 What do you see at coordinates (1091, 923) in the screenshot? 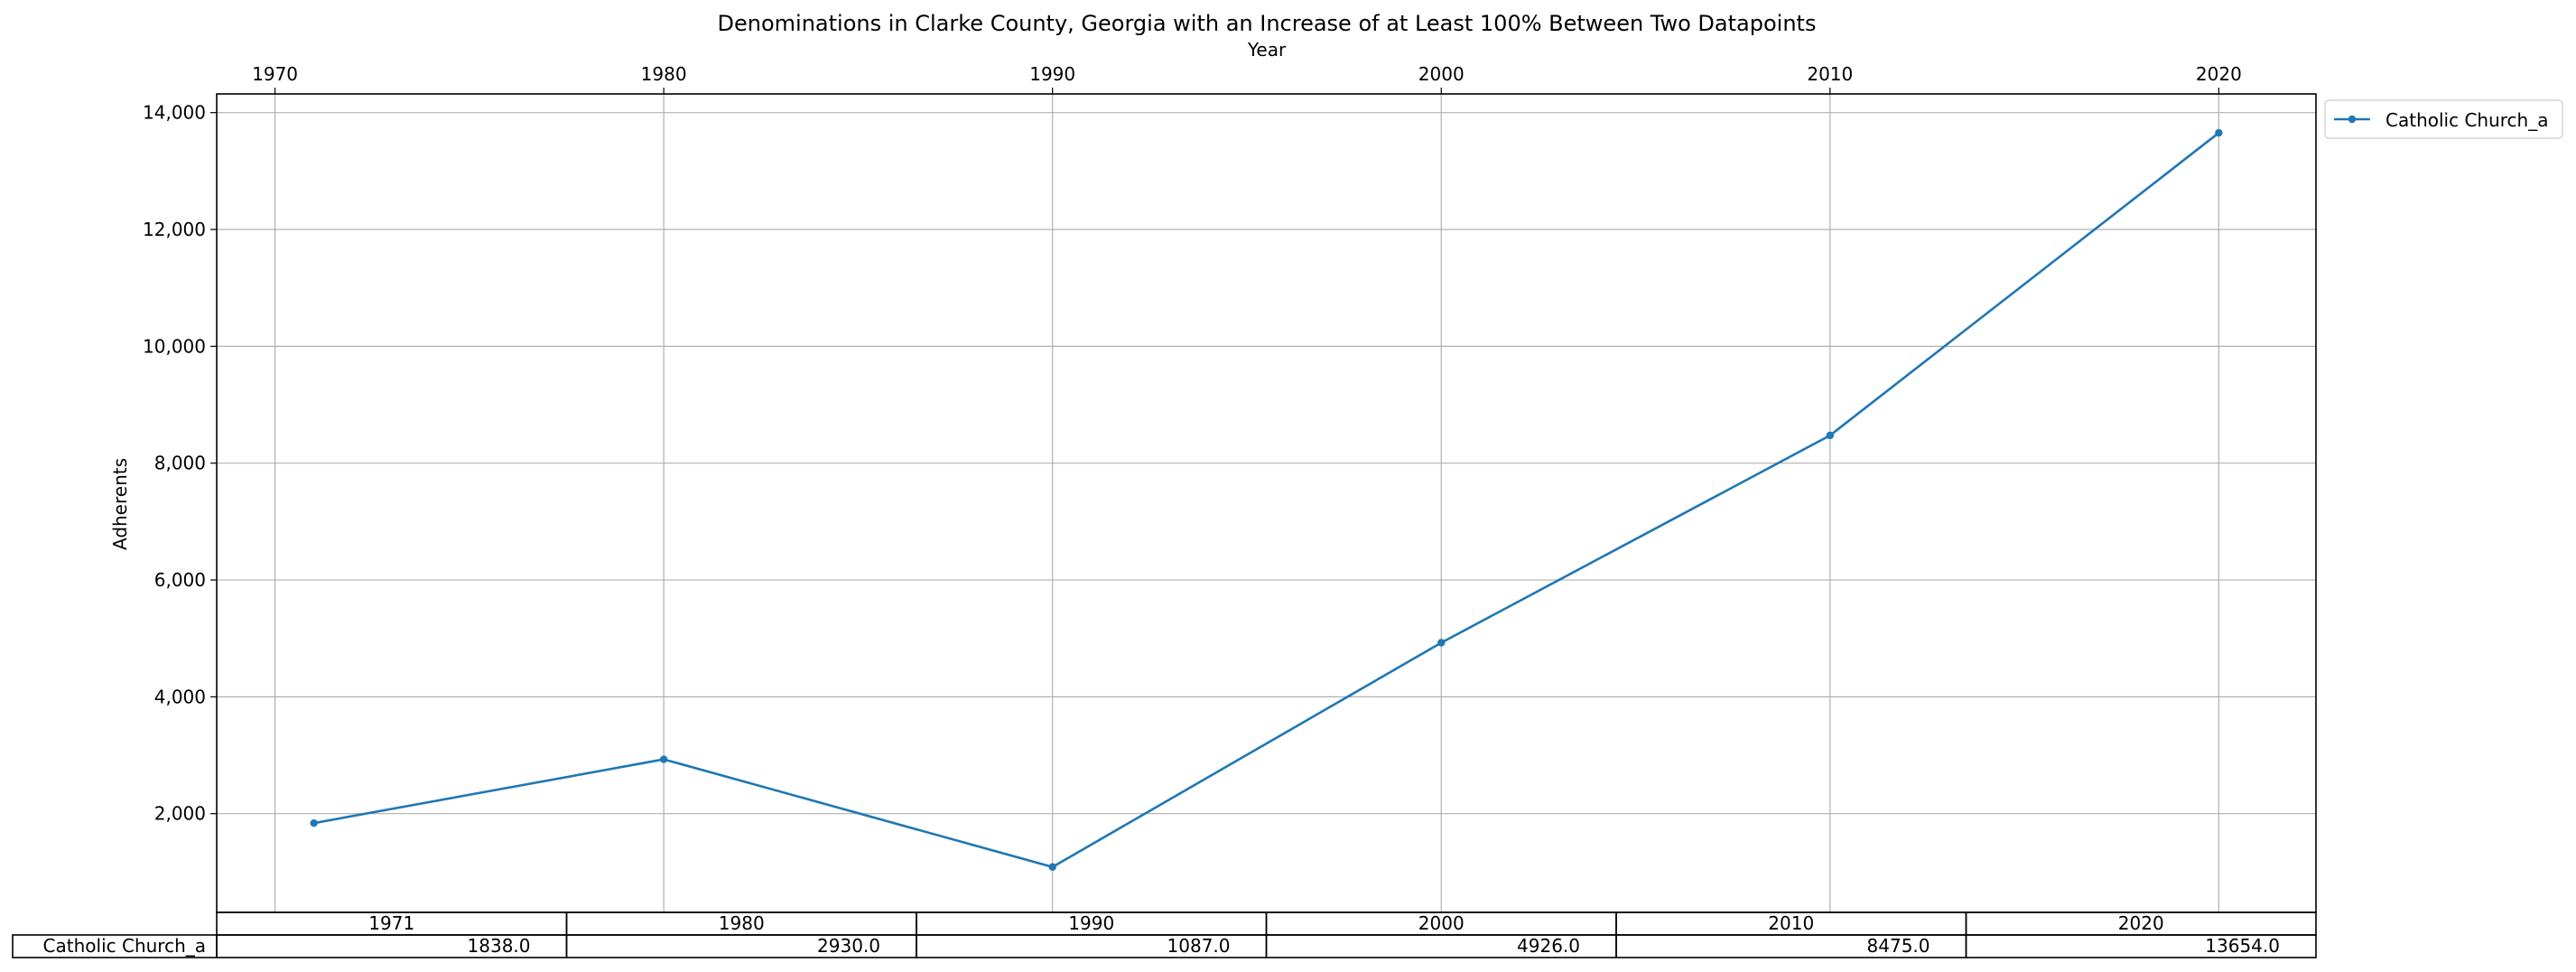
I see `table-header-label: 1990` at bounding box center [1091, 923].